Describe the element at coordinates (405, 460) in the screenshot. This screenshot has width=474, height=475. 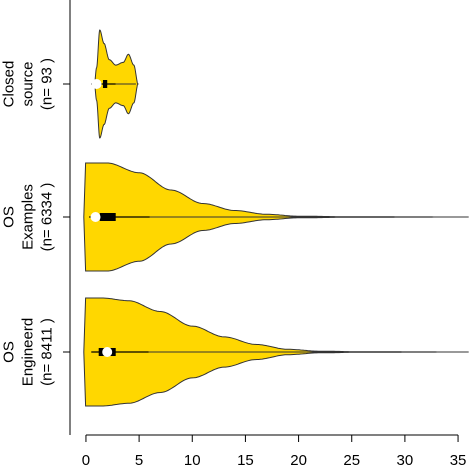
I see `x-tick-label: 30` at that location.